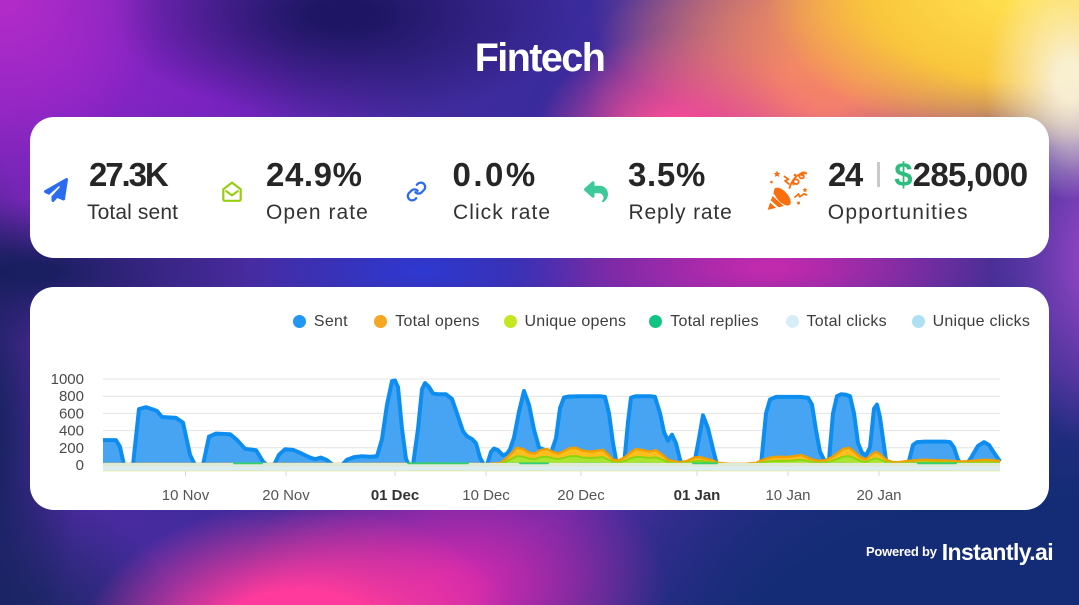 Image resolution: width=1079 pixels, height=605 pixels. I want to click on svg-text: 20 Jan, so click(878, 495).